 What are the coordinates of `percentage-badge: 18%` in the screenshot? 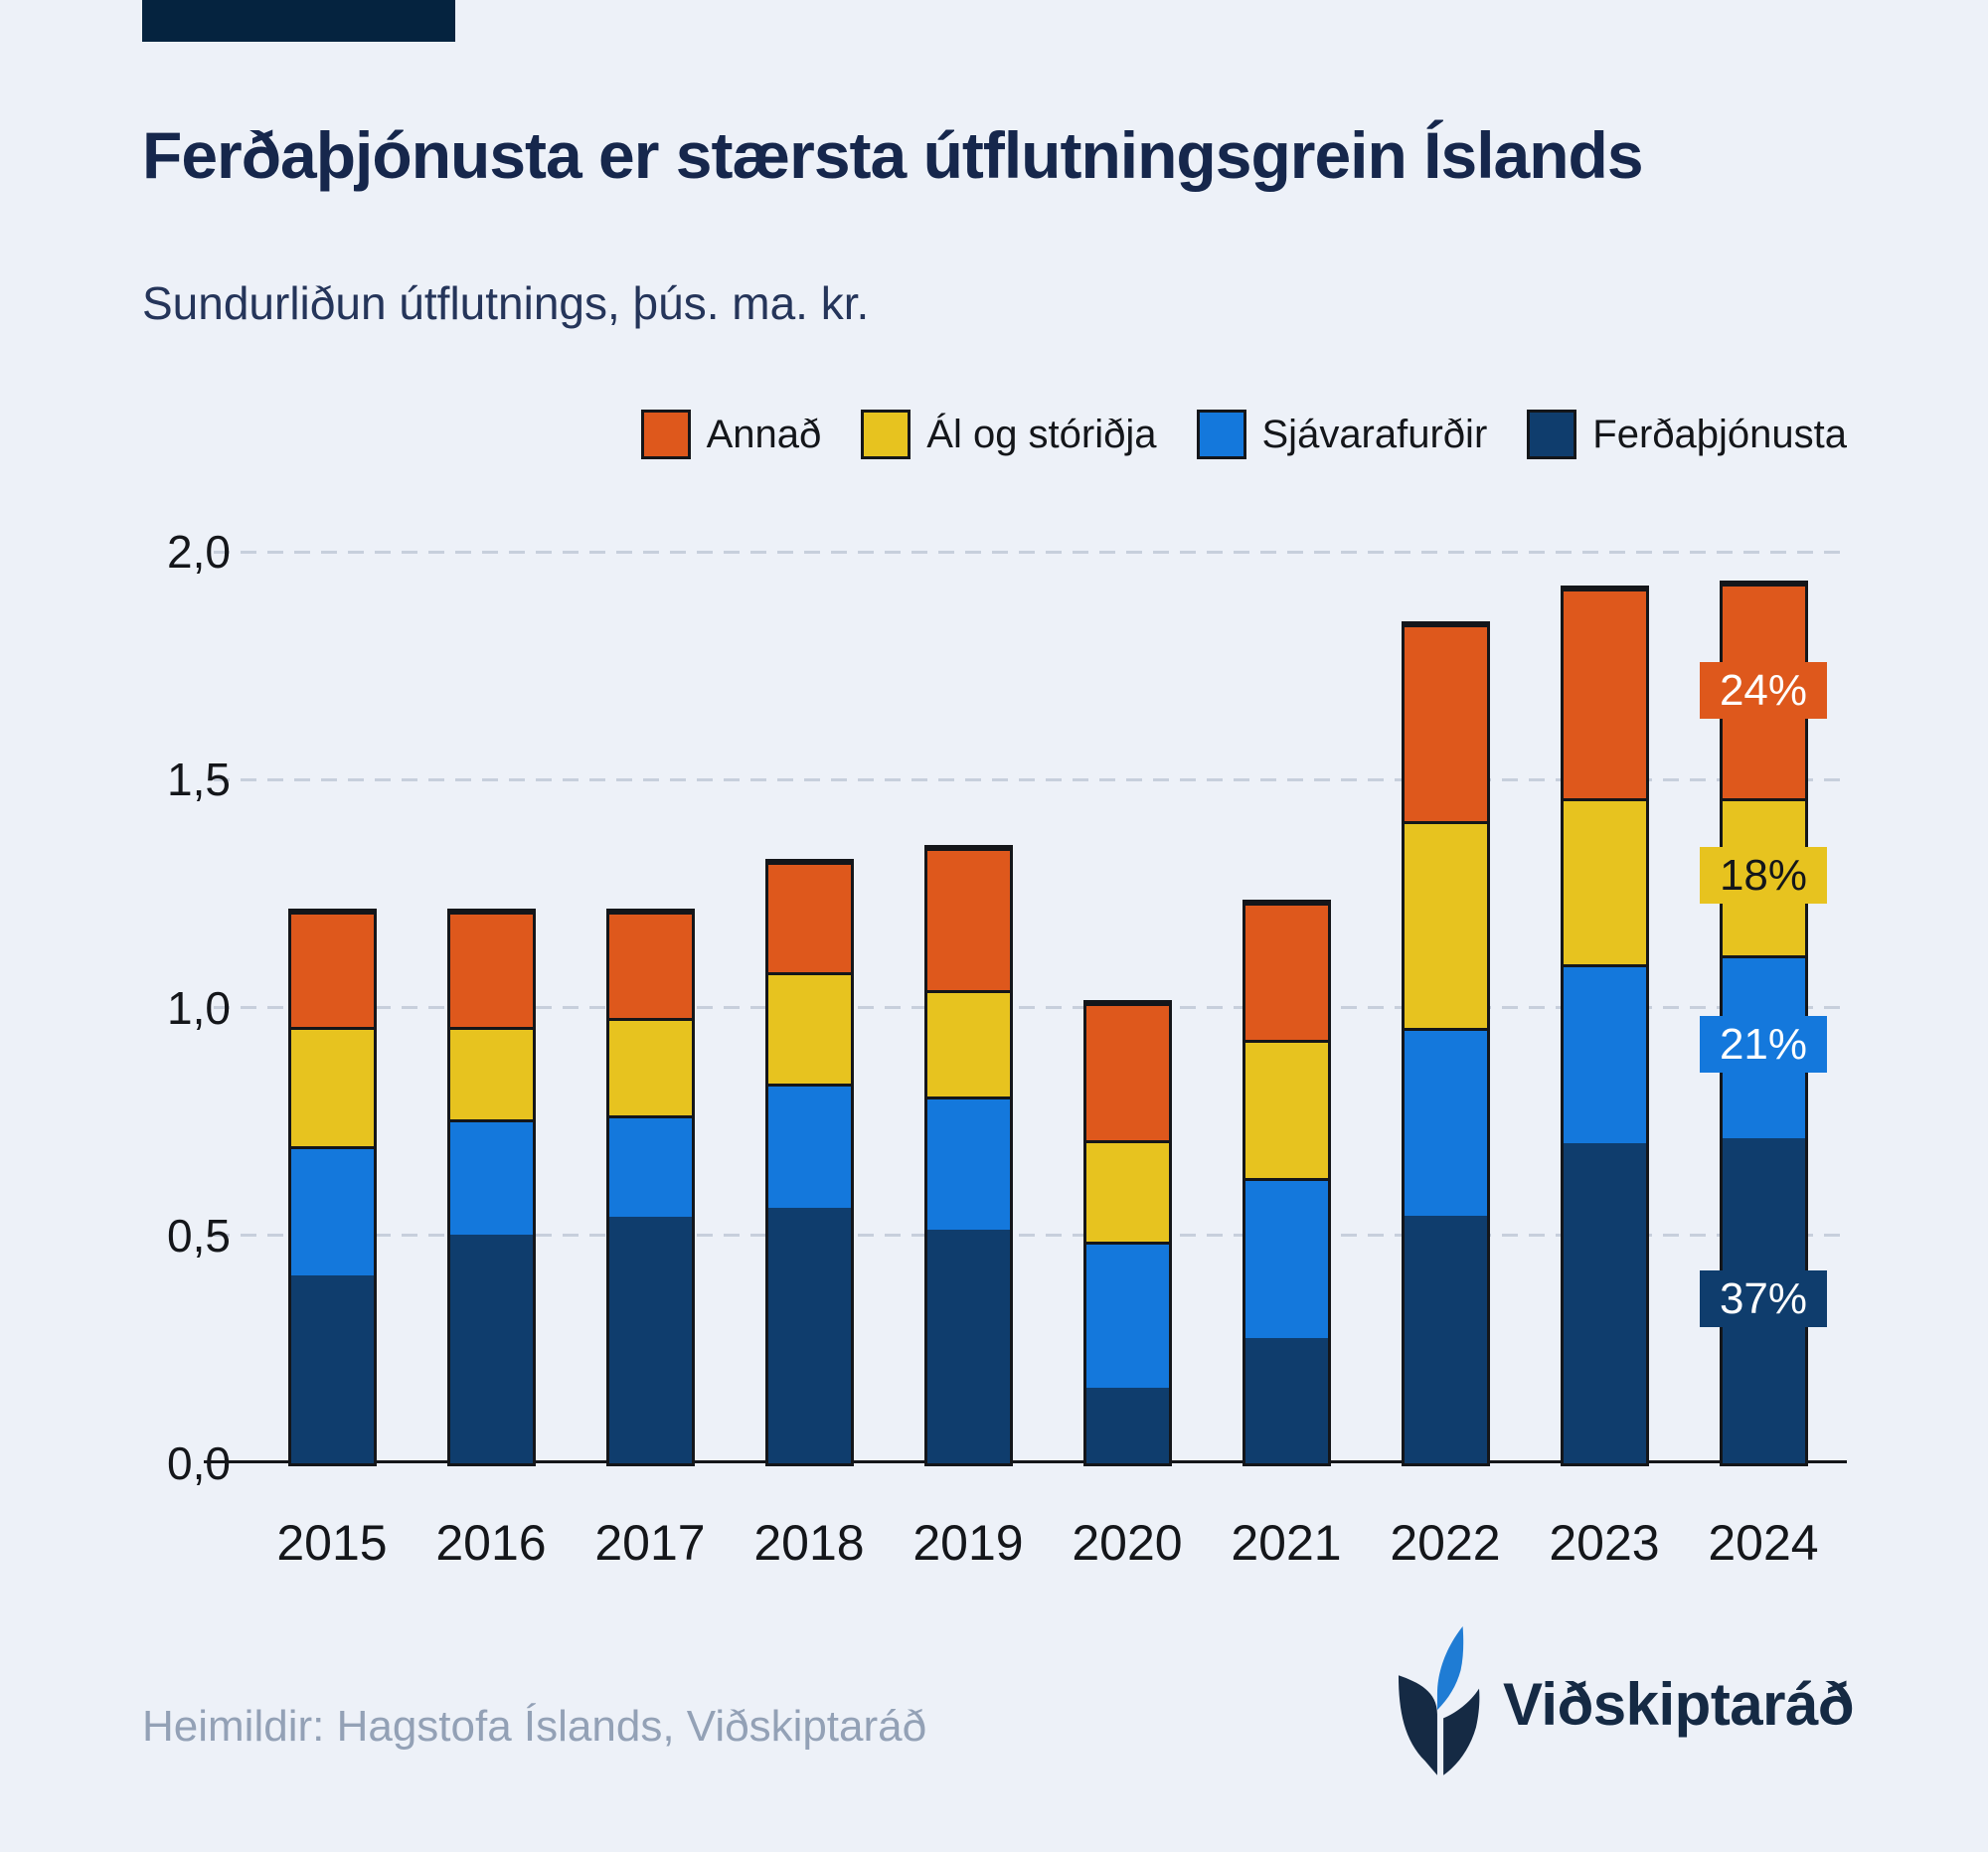 It's located at (1763, 876).